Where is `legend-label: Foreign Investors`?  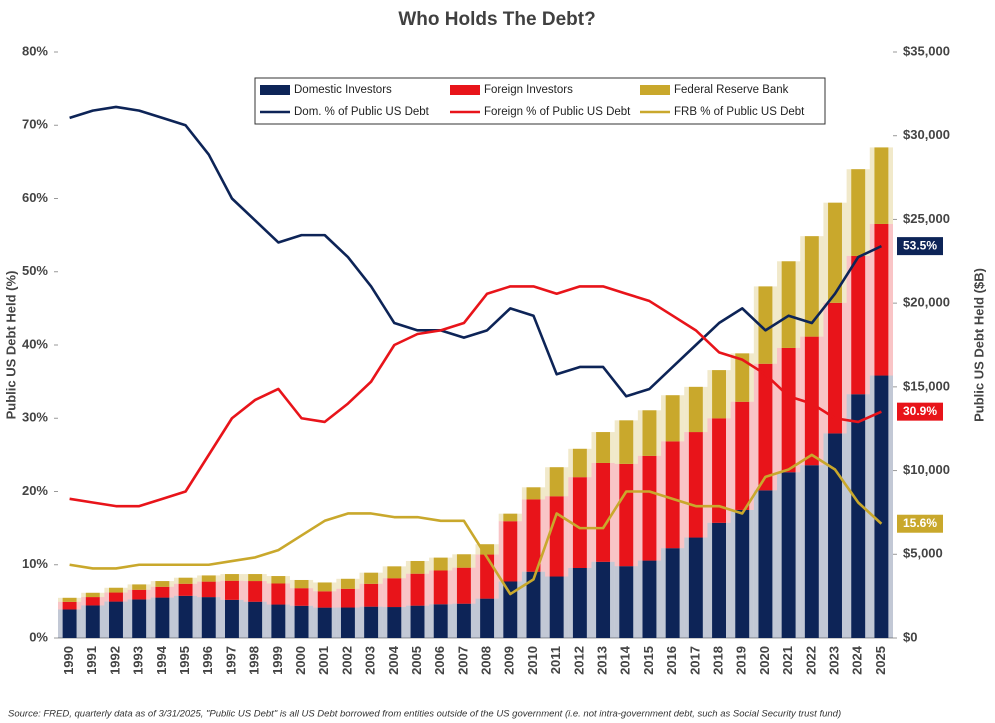
legend-label: Foreign Investors is located at coordinates (528, 90).